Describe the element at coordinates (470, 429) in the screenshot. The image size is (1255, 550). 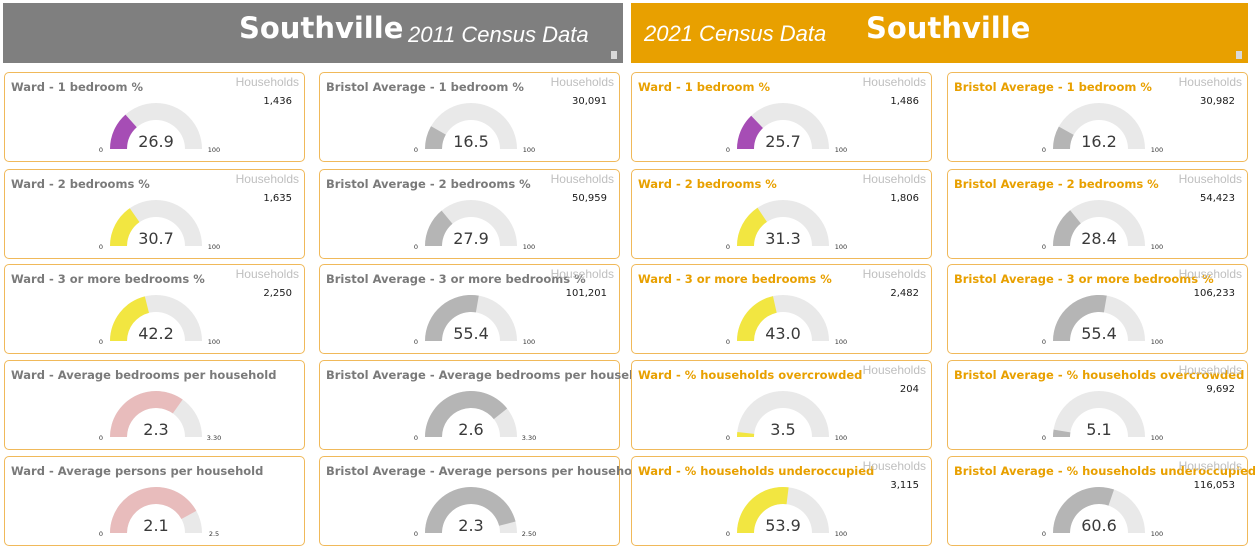
I see `gauge-value-label: 2.6` at that location.